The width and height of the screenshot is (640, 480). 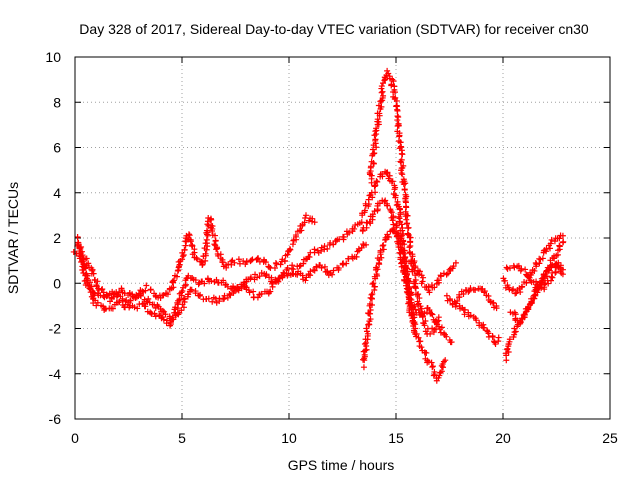 I want to click on y-tick-label: 6, so click(x=57, y=148).